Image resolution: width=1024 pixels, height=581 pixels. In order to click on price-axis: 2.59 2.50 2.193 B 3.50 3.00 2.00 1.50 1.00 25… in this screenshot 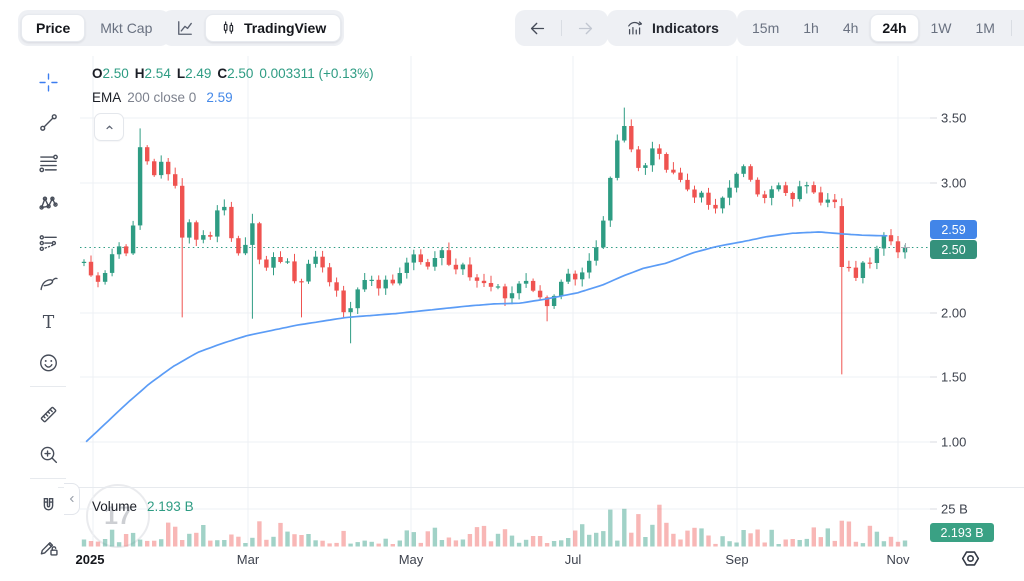, I will do `click(977, 305)`.